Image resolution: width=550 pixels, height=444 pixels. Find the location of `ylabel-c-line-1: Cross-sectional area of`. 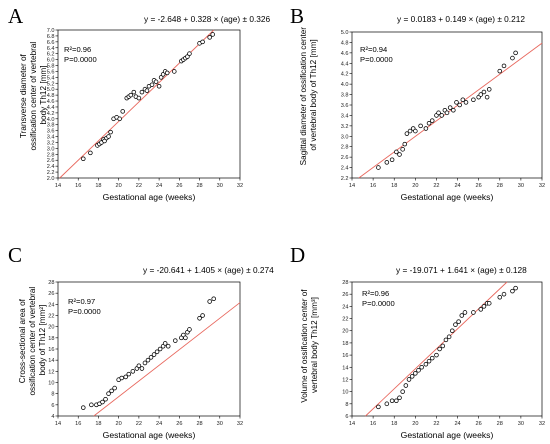

ylabel-c-line-1: Cross-sectional area of is located at coordinates (22, 340).